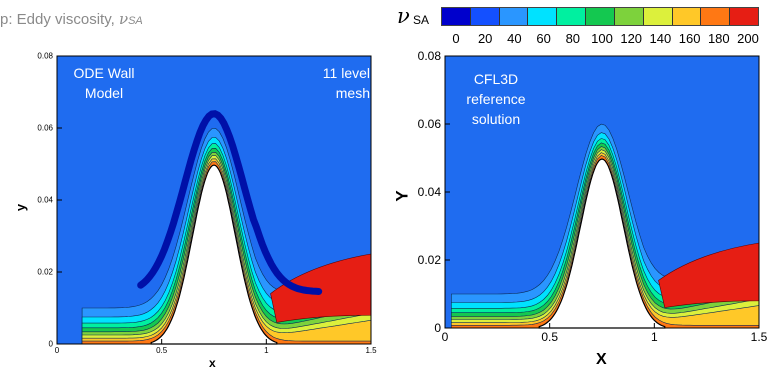 The image size is (779, 372). What do you see at coordinates (212, 363) in the screenshot?
I see `plot1-xlabel: x` at bounding box center [212, 363].